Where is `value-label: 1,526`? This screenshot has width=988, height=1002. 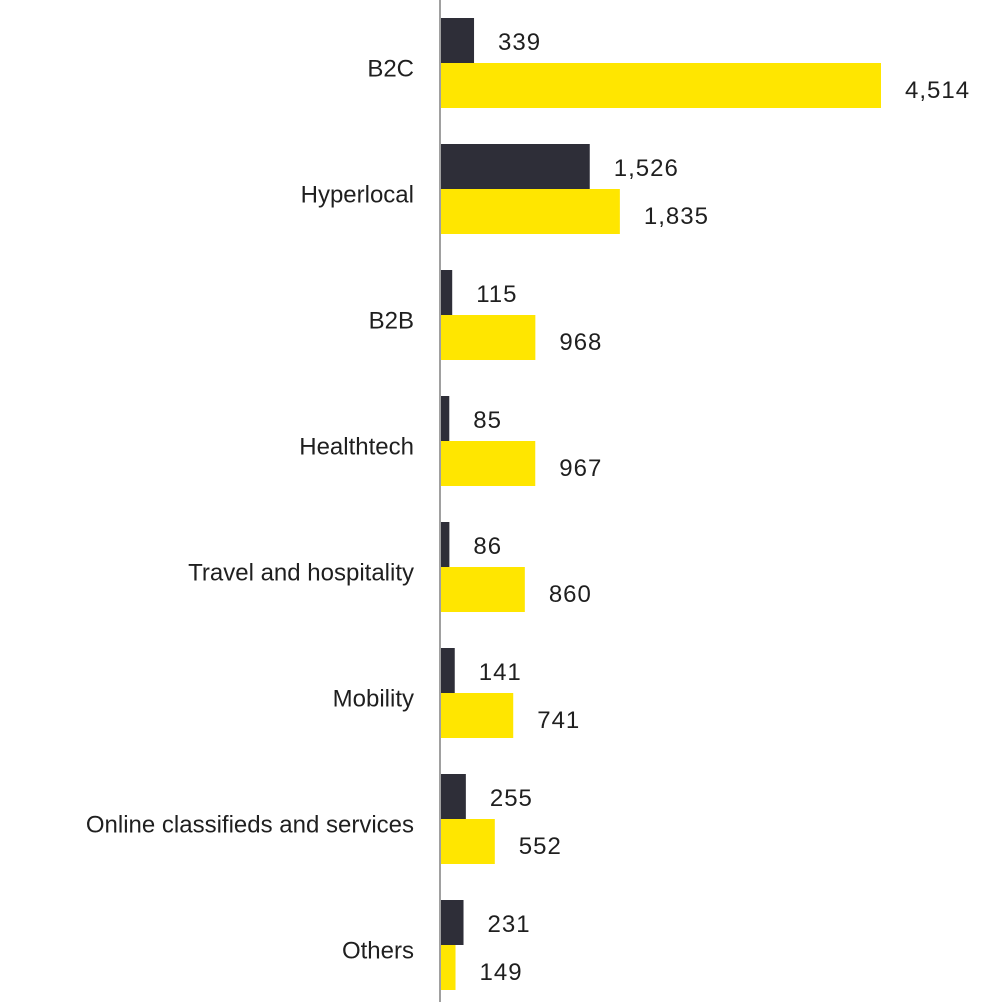
value-label: 1,526 is located at coordinates (646, 168).